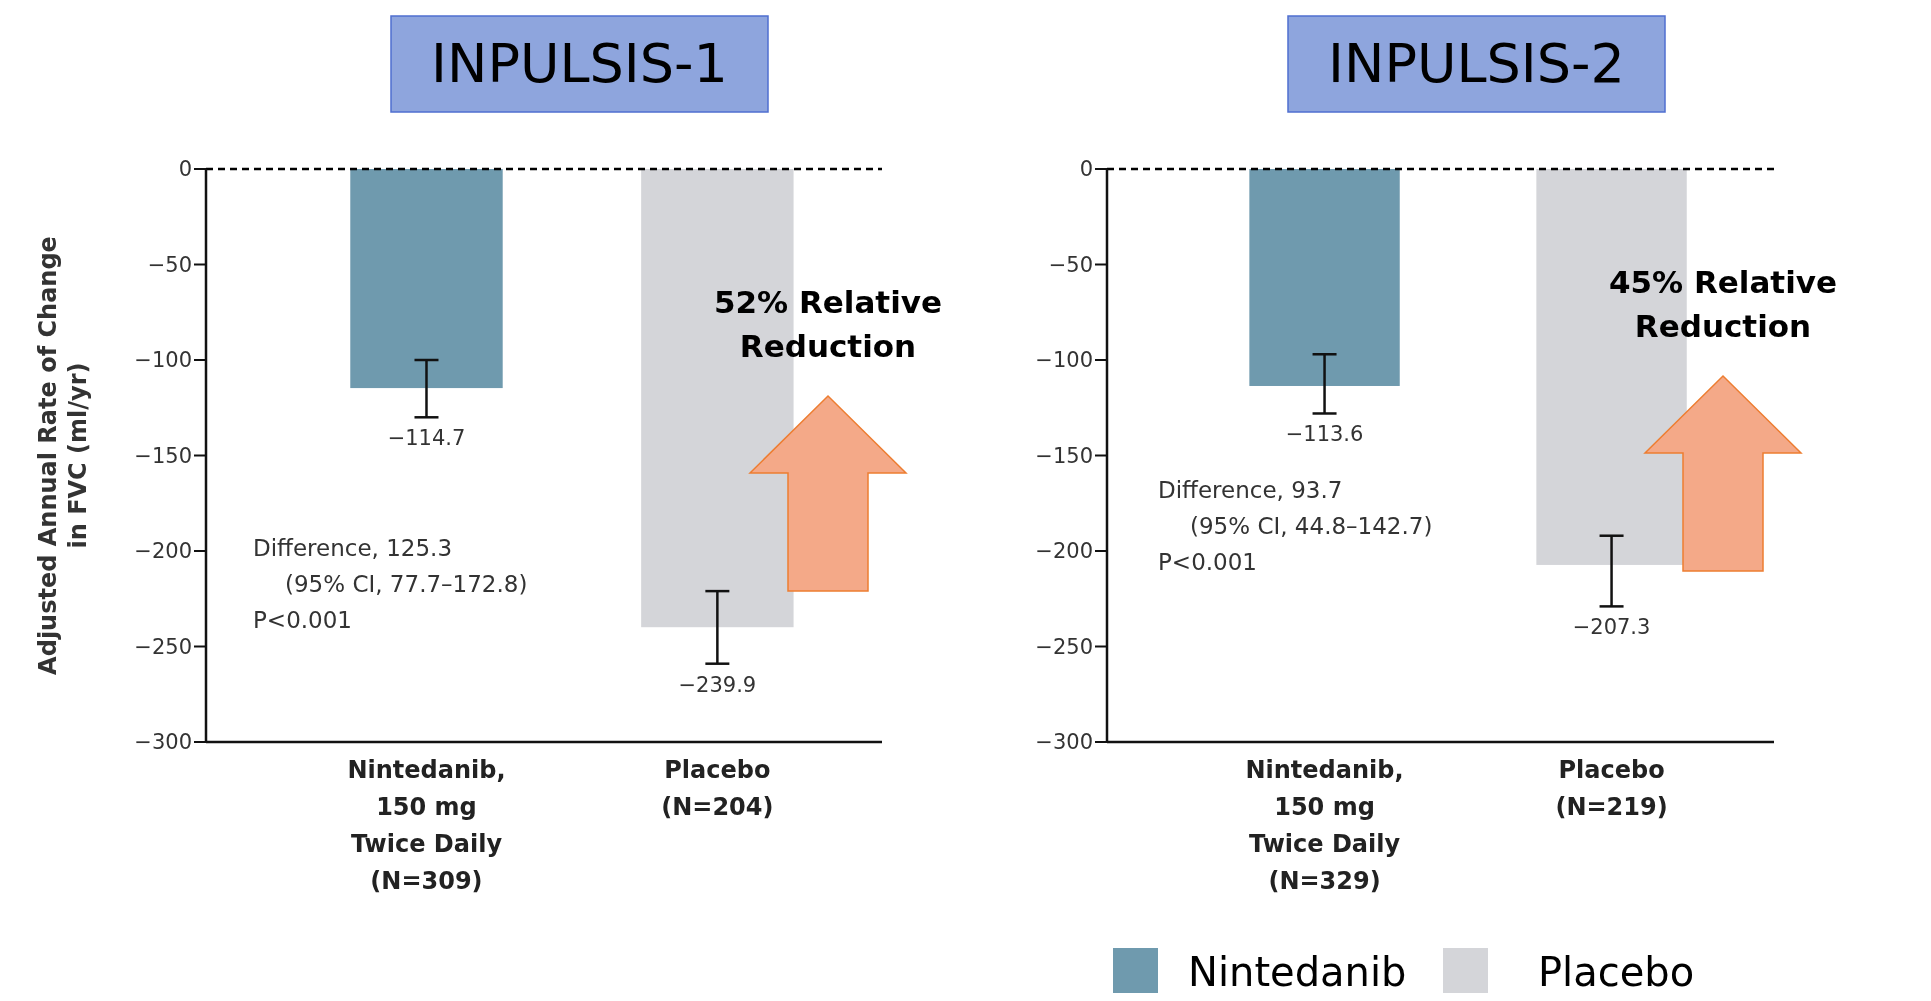  Describe the element at coordinates (1616, 972) in the screenshot. I see `legend-label: Placebo` at that location.